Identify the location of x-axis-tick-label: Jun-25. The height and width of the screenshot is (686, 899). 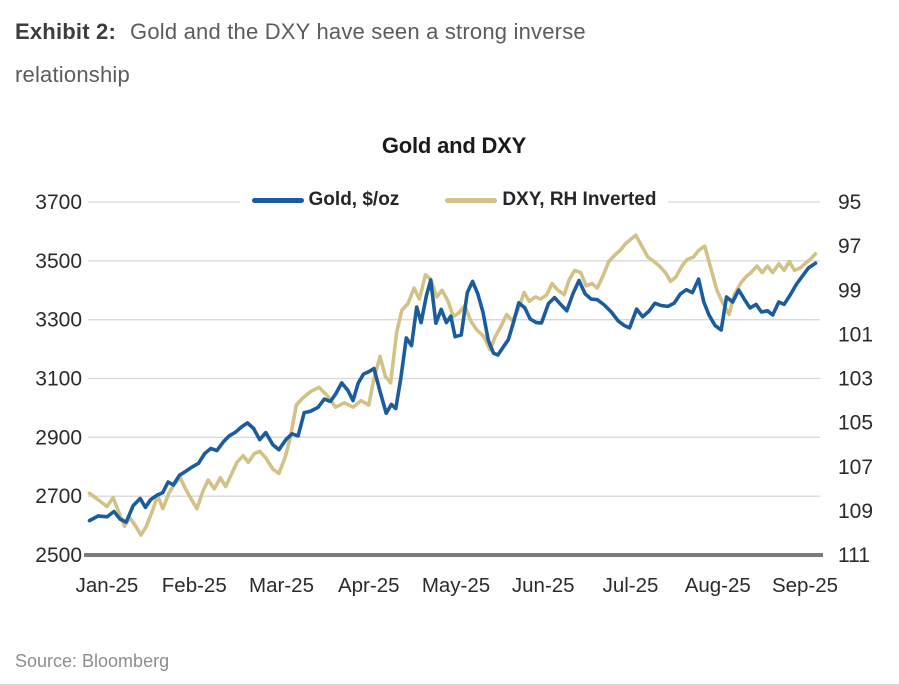
(543, 585).